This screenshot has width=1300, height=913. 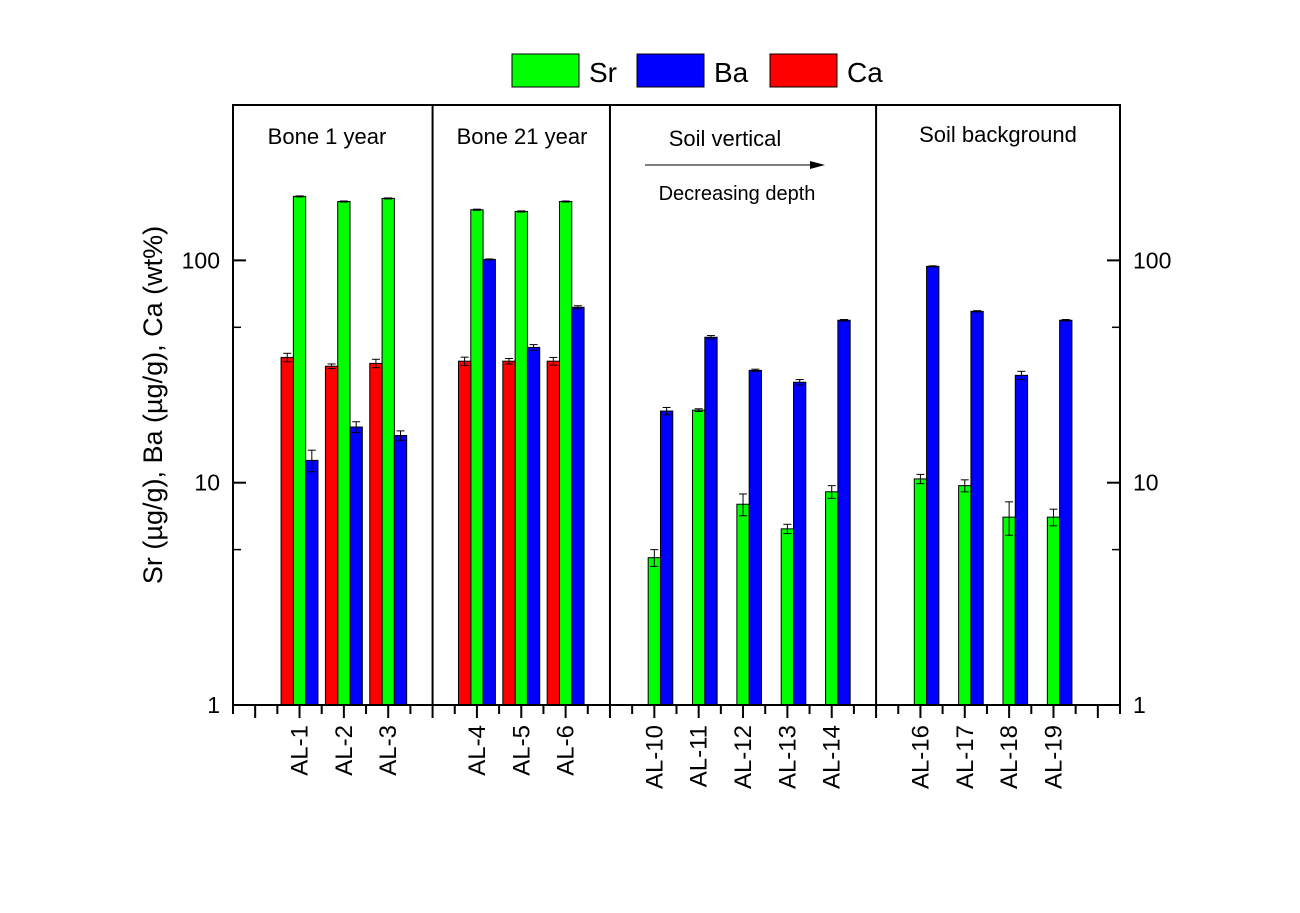 What do you see at coordinates (344, 750) in the screenshot?
I see `x-tick-label: AL-2` at bounding box center [344, 750].